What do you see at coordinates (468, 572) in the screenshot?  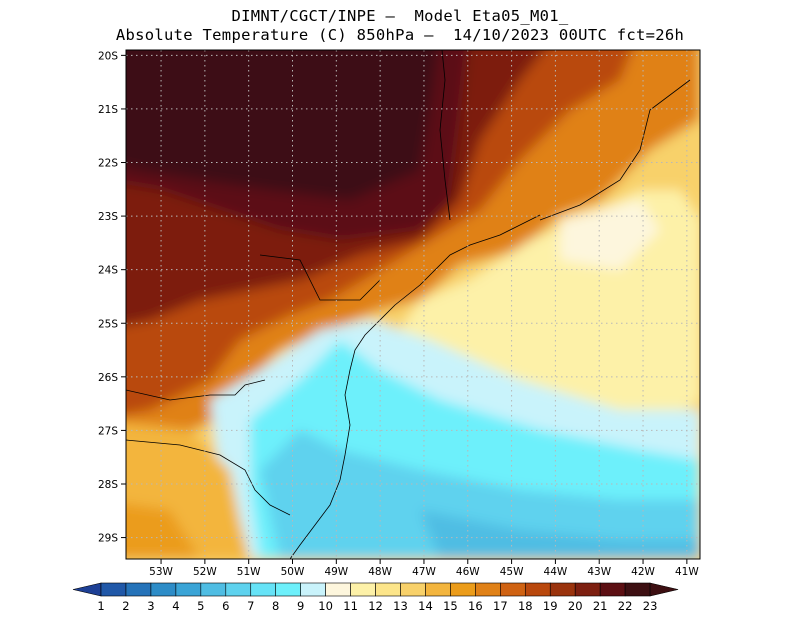 I see `lon-tick-label: 46W` at bounding box center [468, 572].